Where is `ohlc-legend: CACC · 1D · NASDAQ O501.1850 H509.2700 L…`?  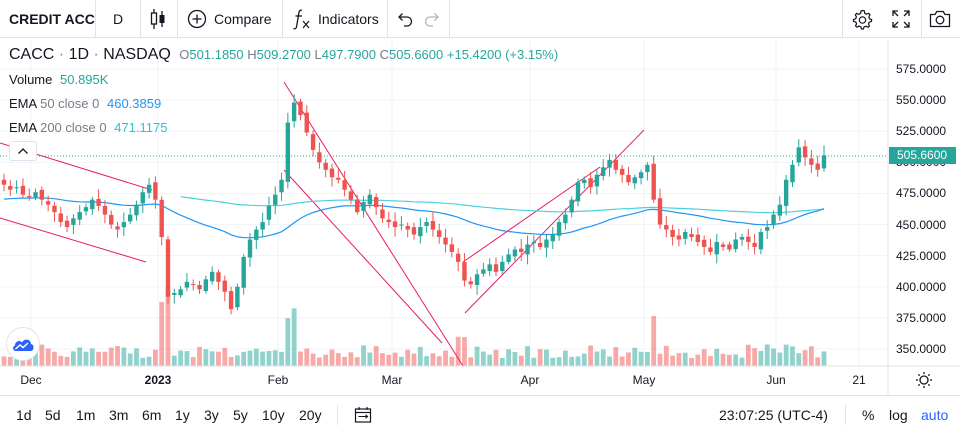
ohlc-legend: CACC · 1D · NASDAQ O501.1850 H509.2700 L… is located at coordinates (283, 55).